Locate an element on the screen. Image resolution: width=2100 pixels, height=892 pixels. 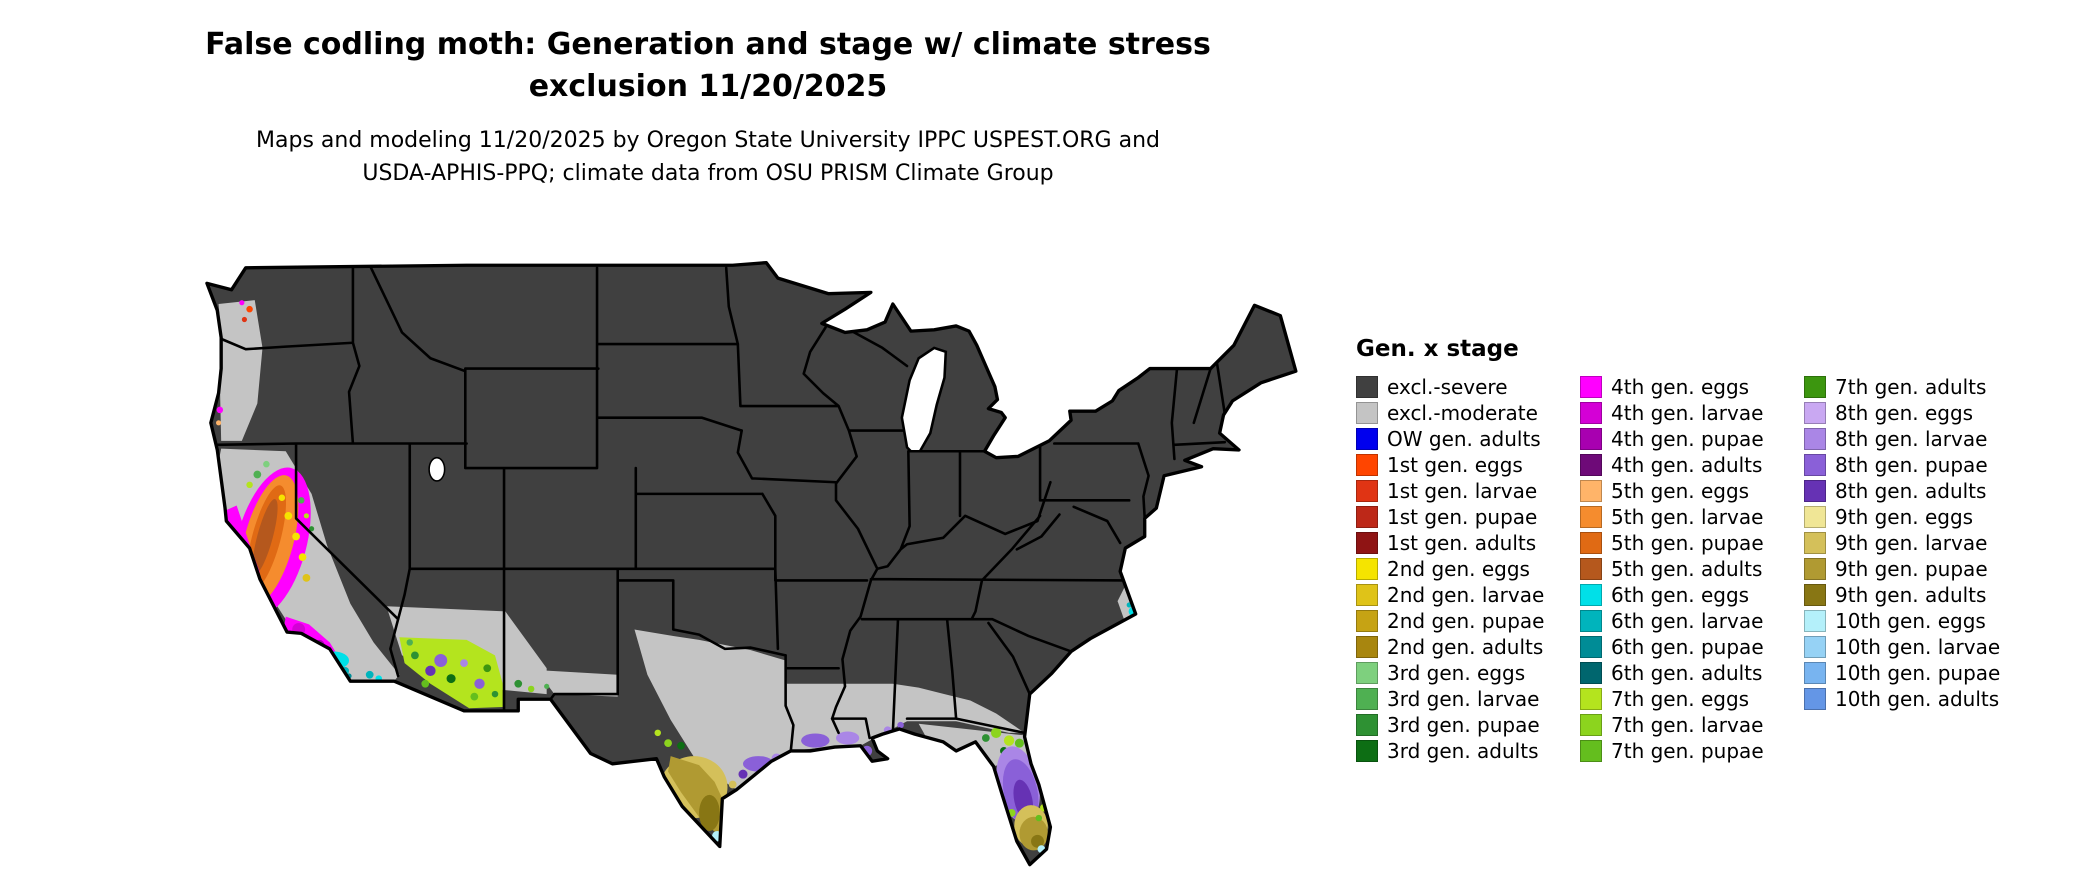
legend-item: 9th gen. adults is located at coordinates (1910, 595).